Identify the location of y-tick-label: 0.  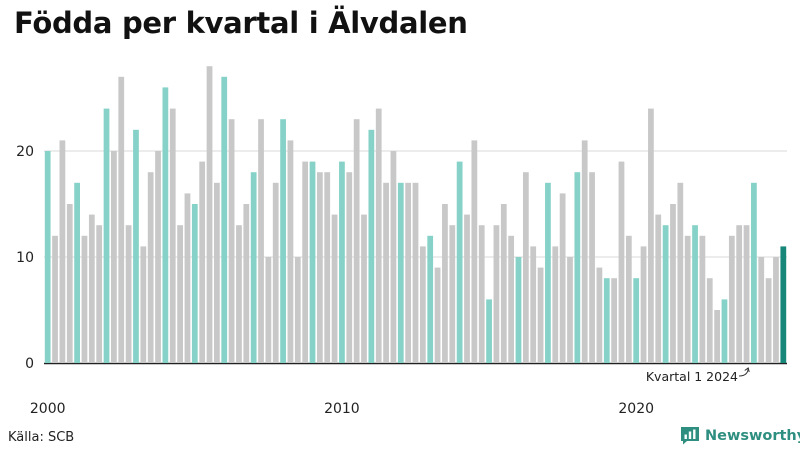
(29, 364).